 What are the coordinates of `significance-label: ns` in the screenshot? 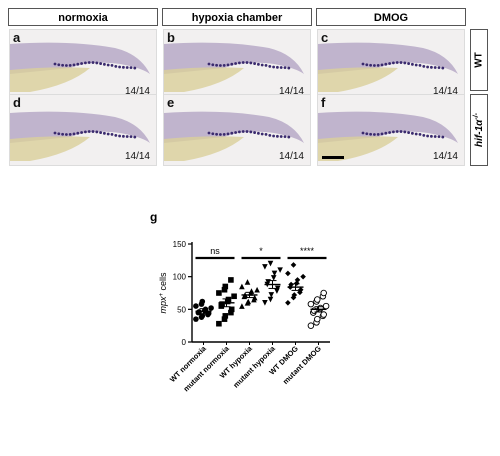 It's located at (215, 251).